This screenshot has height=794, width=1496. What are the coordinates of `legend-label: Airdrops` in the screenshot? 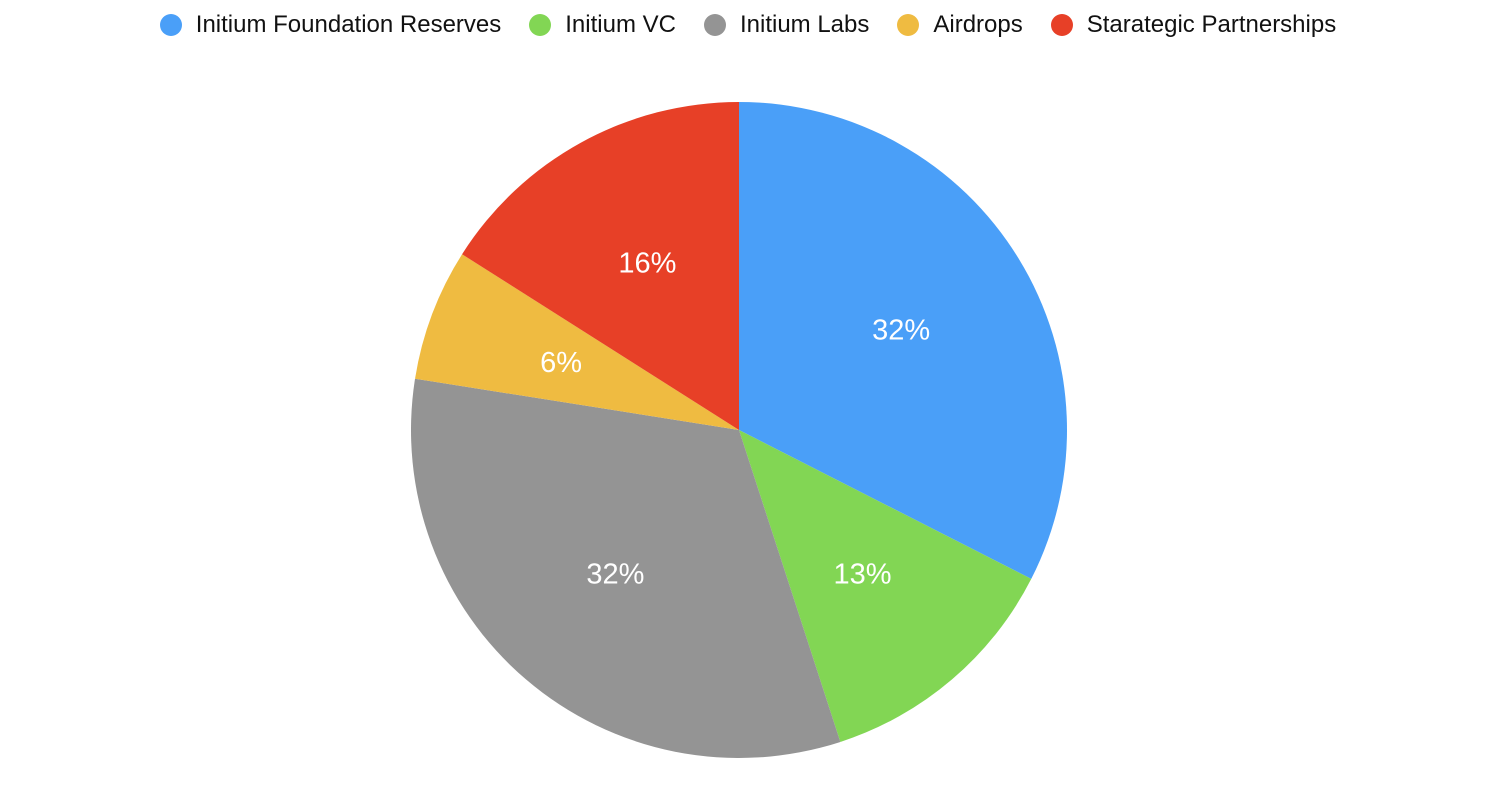 It's located at (978, 24).